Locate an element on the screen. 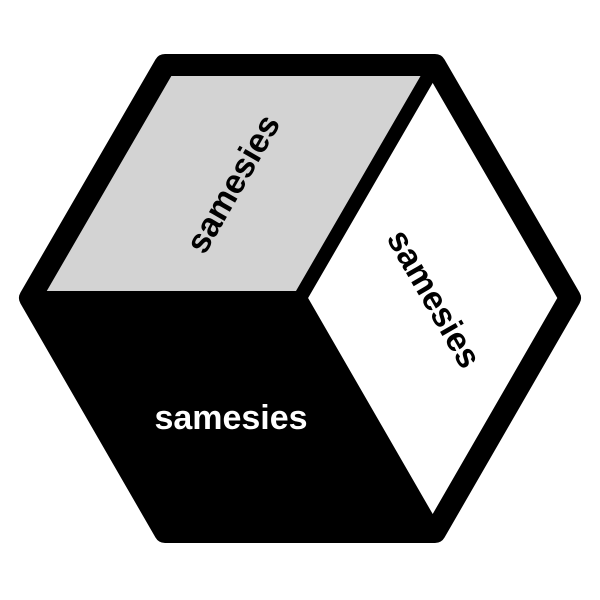 The image size is (600, 600). edge-top-right-divider is located at coordinates (367, 181).